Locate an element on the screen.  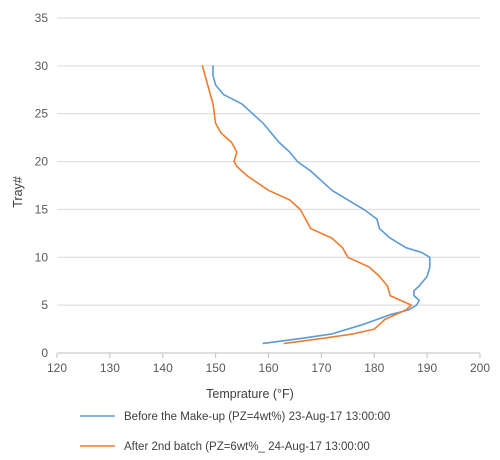
x-tick-labels: 120 130 140 150 160 170 180 190 200 is located at coordinates (268, 368).